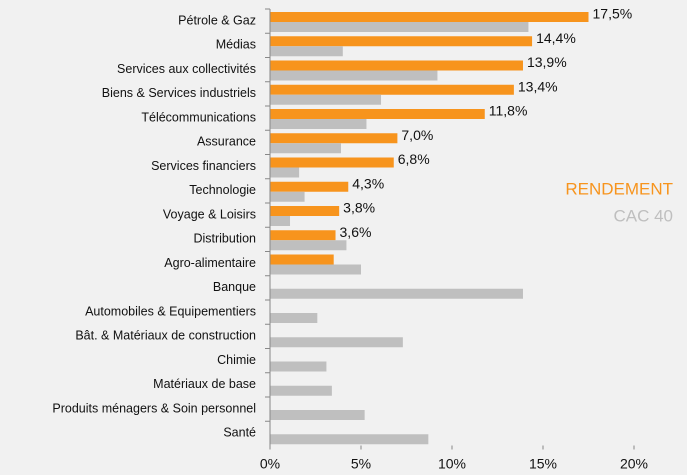  Describe the element at coordinates (414, 159) in the screenshot. I see `value-label: 6,8%` at that location.